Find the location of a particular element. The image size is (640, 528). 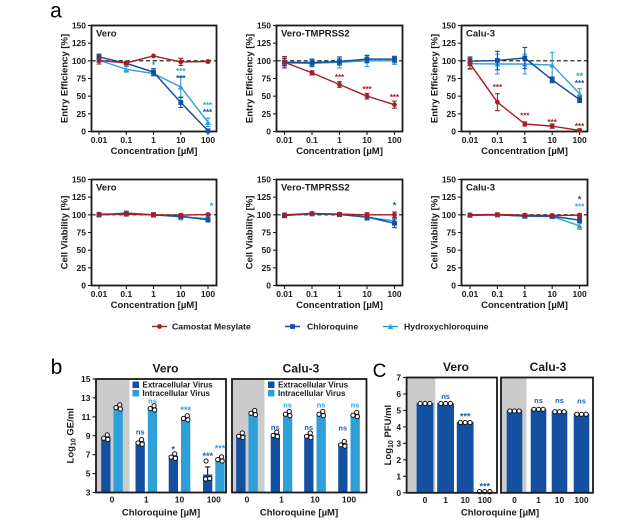

svg-text: b is located at coordinates (57, 367).